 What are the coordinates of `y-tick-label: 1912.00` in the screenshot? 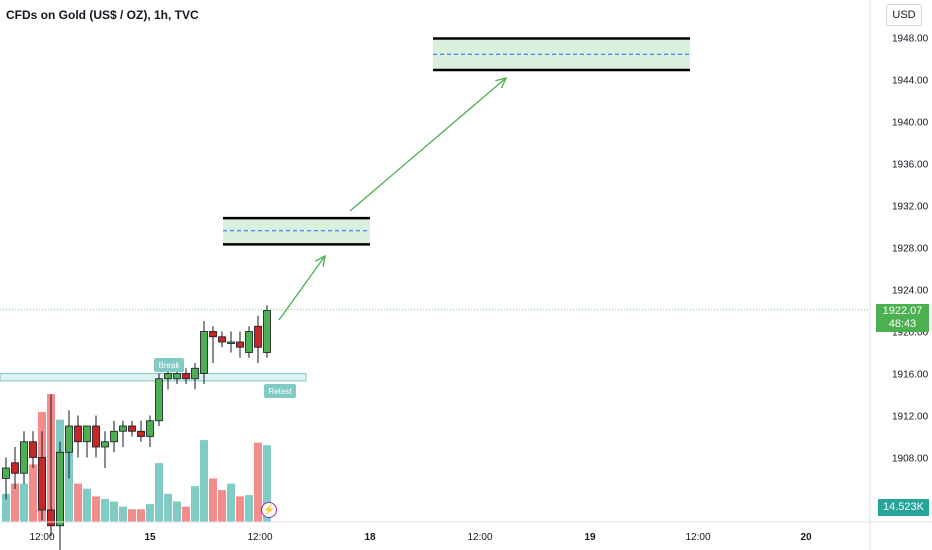 It's located at (910, 417).